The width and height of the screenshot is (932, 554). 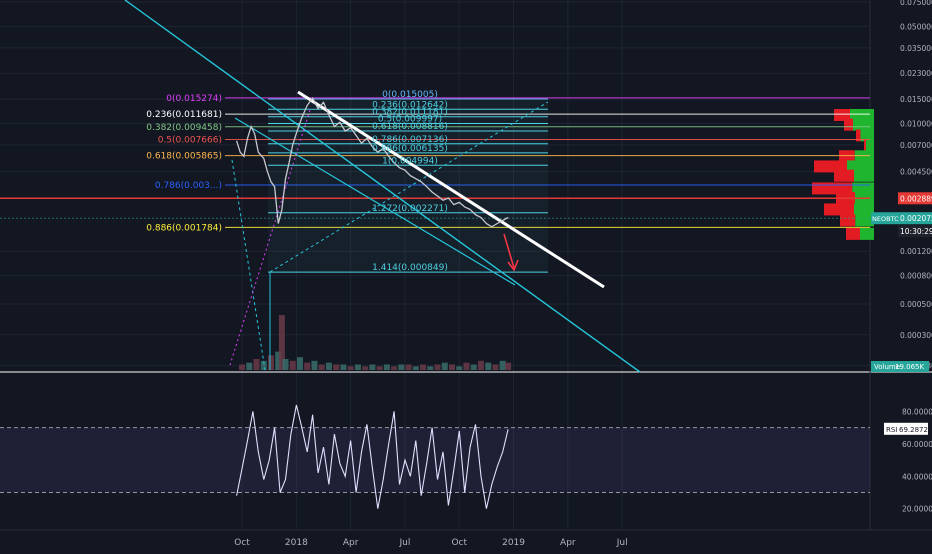 I want to click on last-price-tag-bg, so click(x=915, y=218).